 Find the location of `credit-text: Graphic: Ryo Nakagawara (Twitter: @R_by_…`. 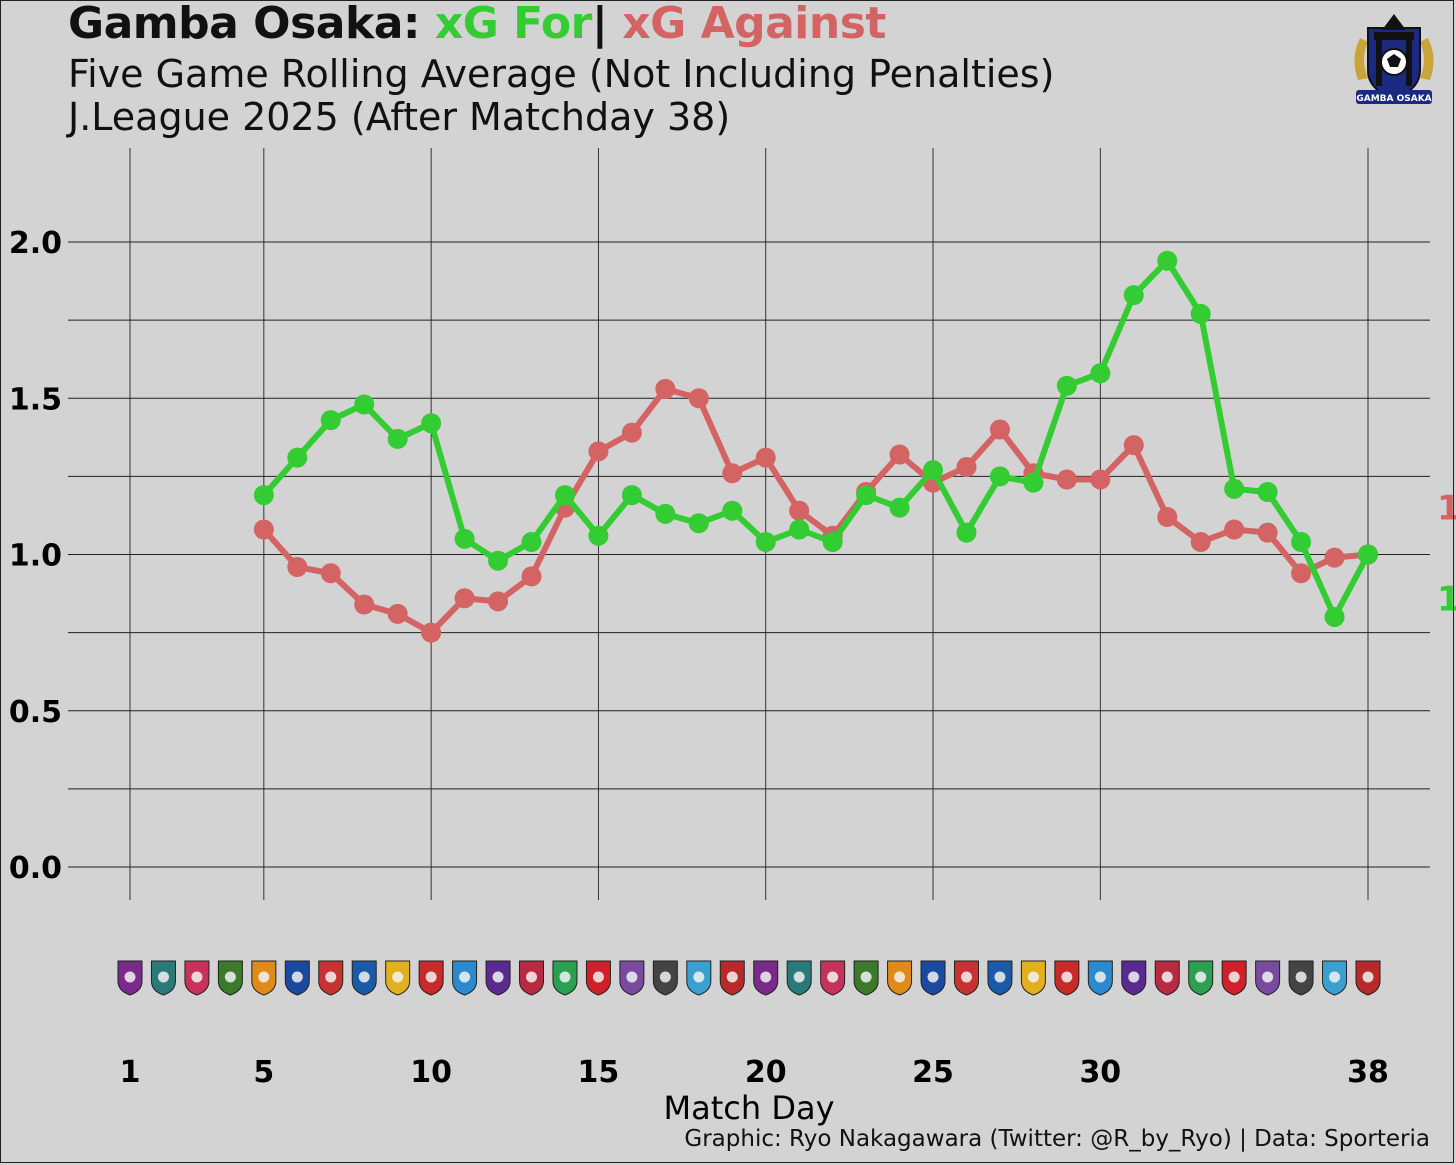

credit-text: Graphic: Ryo Nakagawara (Twitter: @R_by_… is located at coordinates (1057, 1139).